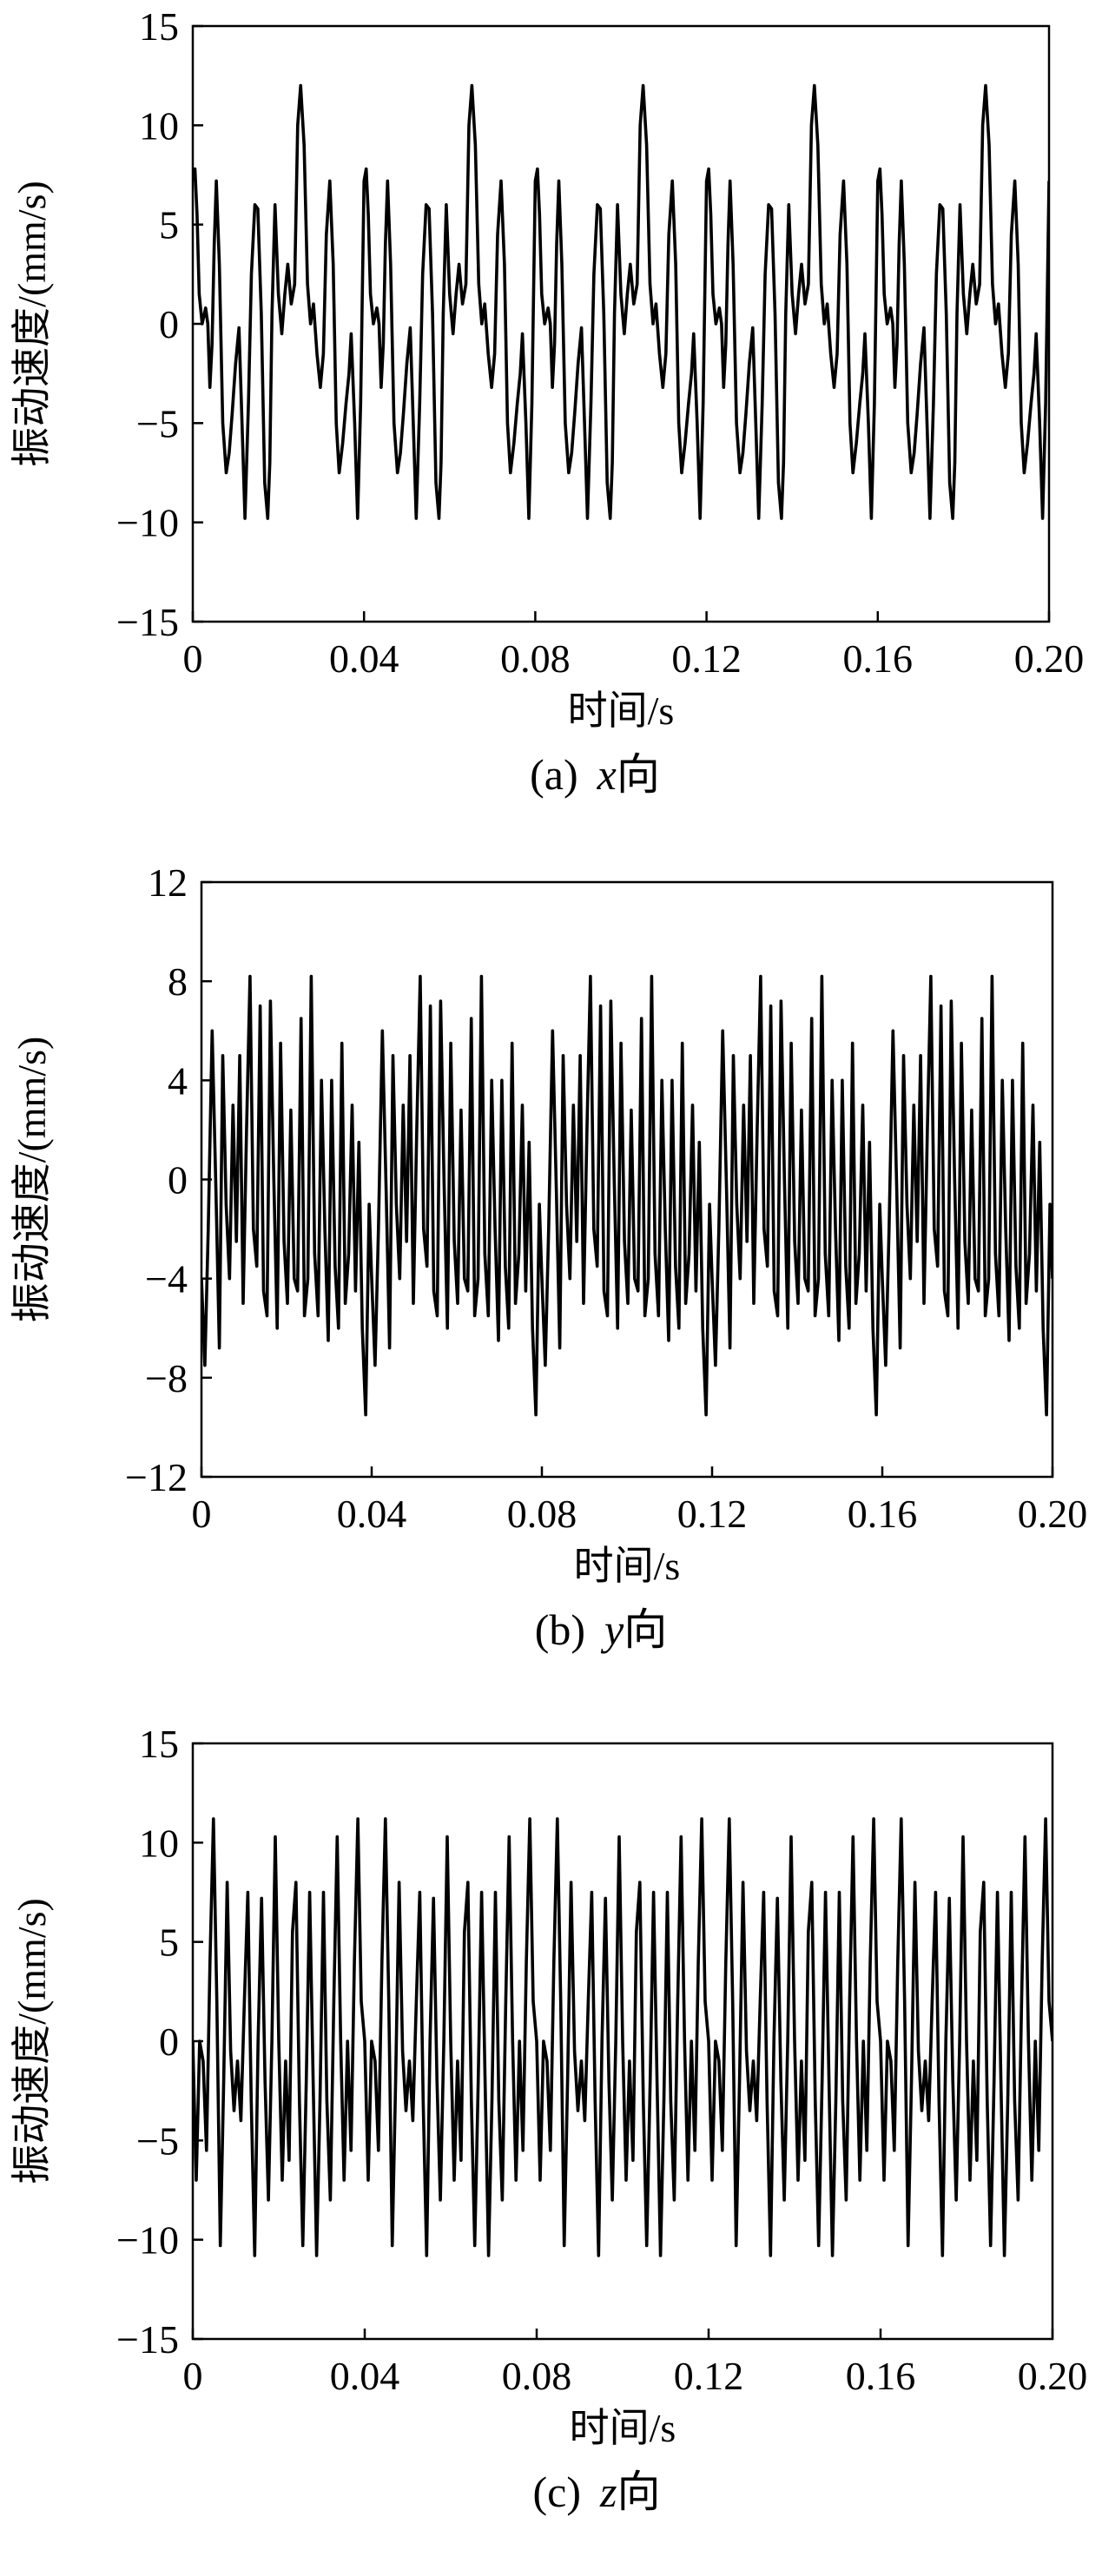 This screenshot has height=2576, width=1102. What do you see at coordinates (169, 324) in the screenshot?
I see `y-tick-label-x: 0` at bounding box center [169, 324].